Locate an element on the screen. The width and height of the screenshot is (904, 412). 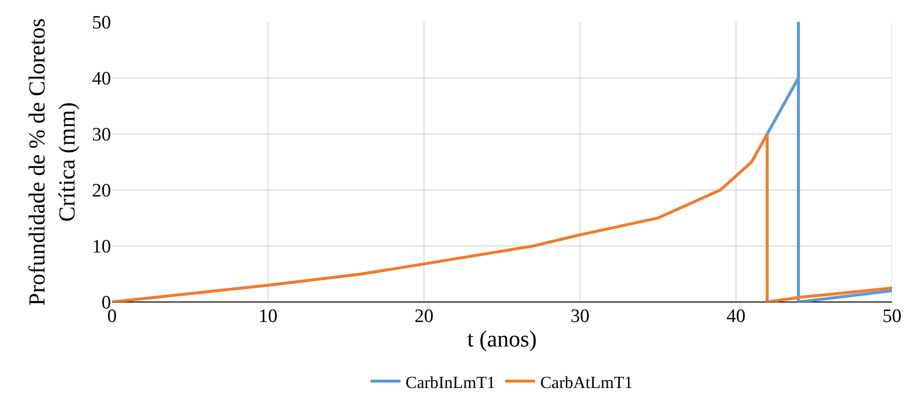
x-axis-title: t (anos) is located at coordinates (502, 339).